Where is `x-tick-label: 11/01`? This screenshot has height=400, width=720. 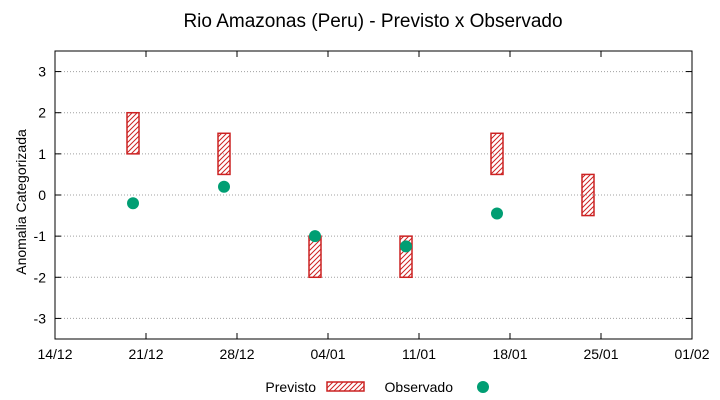 x-tick-label: 11/01 is located at coordinates (419, 354).